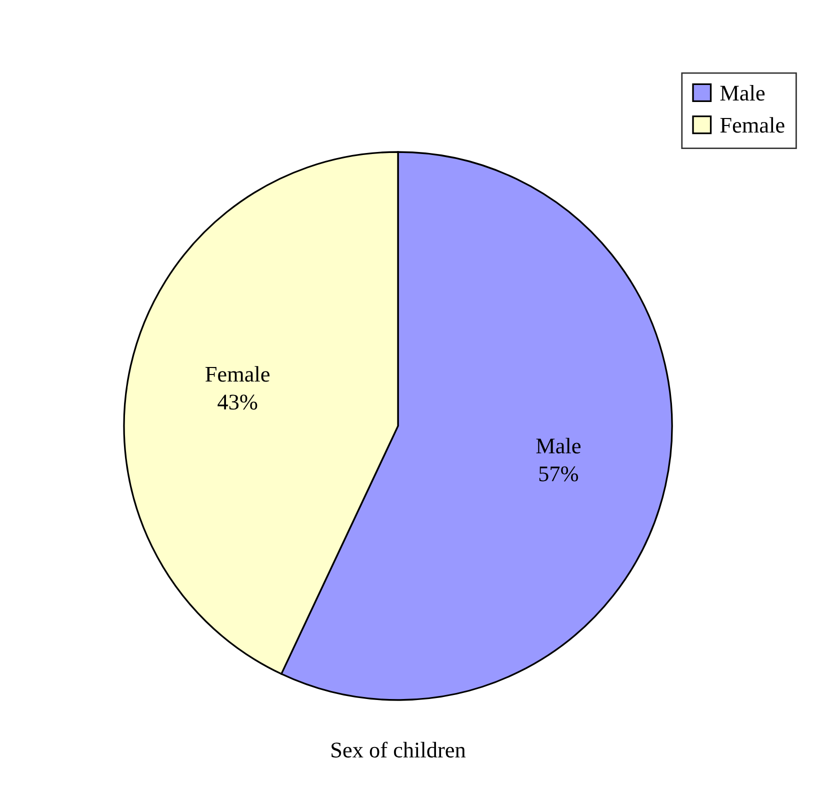 The width and height of the screenshot is (813, 790). Describe the element at coordinates (558, 446) in the screenshot. I see `slice-label: Male` at that location.